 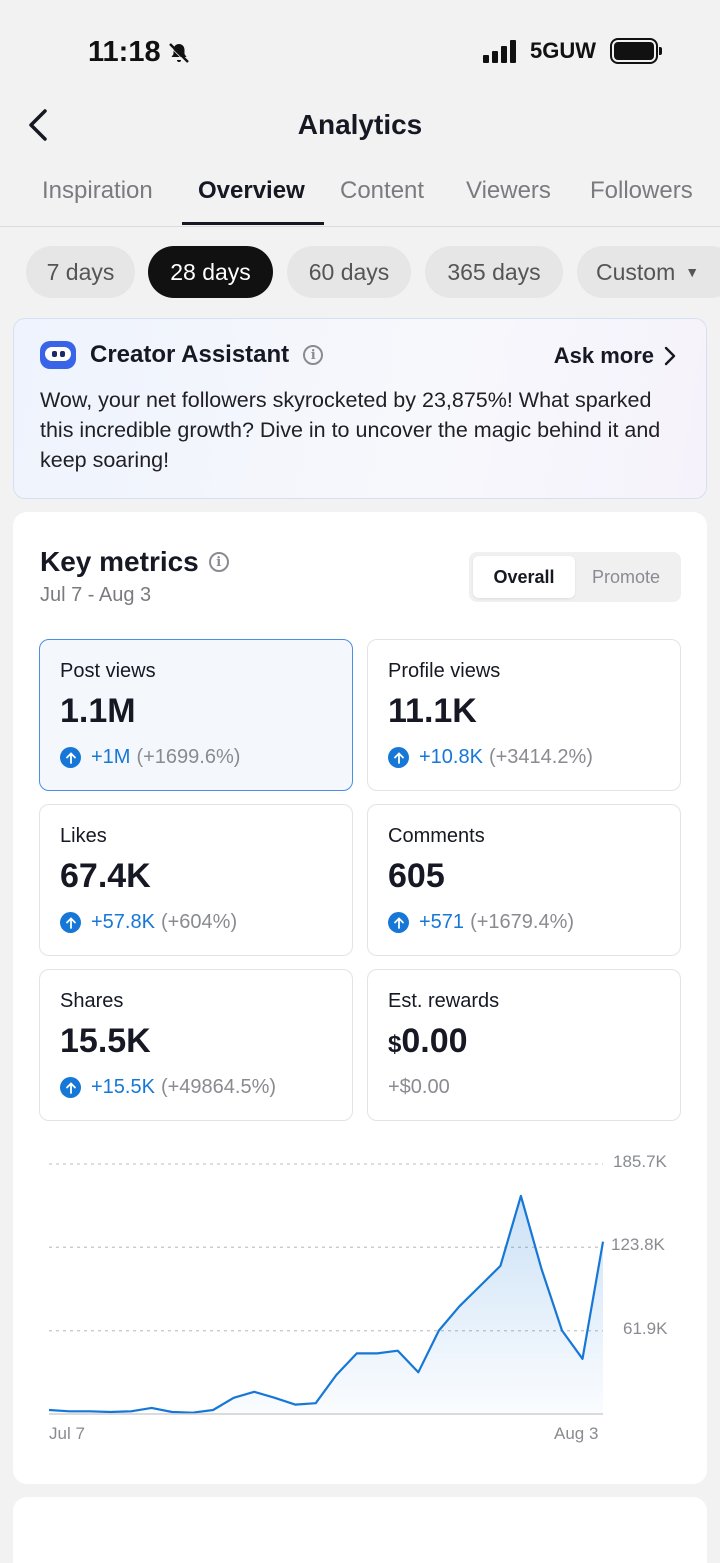 I want to click on metric-value: 15.5K, so click(x=105, y=1041).